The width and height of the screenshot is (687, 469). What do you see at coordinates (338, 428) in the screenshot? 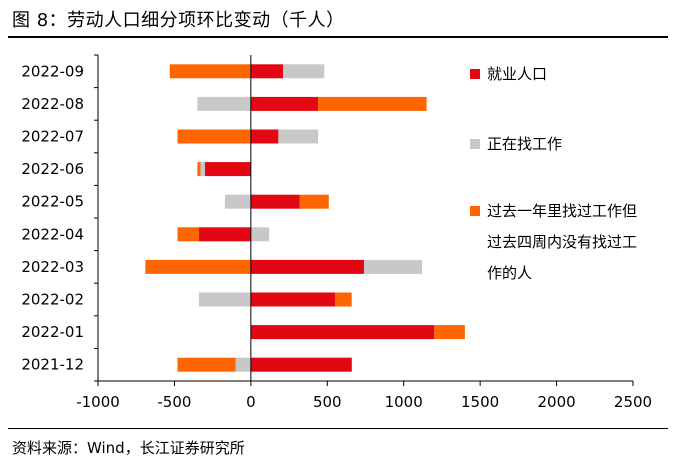
I see `footer-rule` at bounding box center [338, 428].